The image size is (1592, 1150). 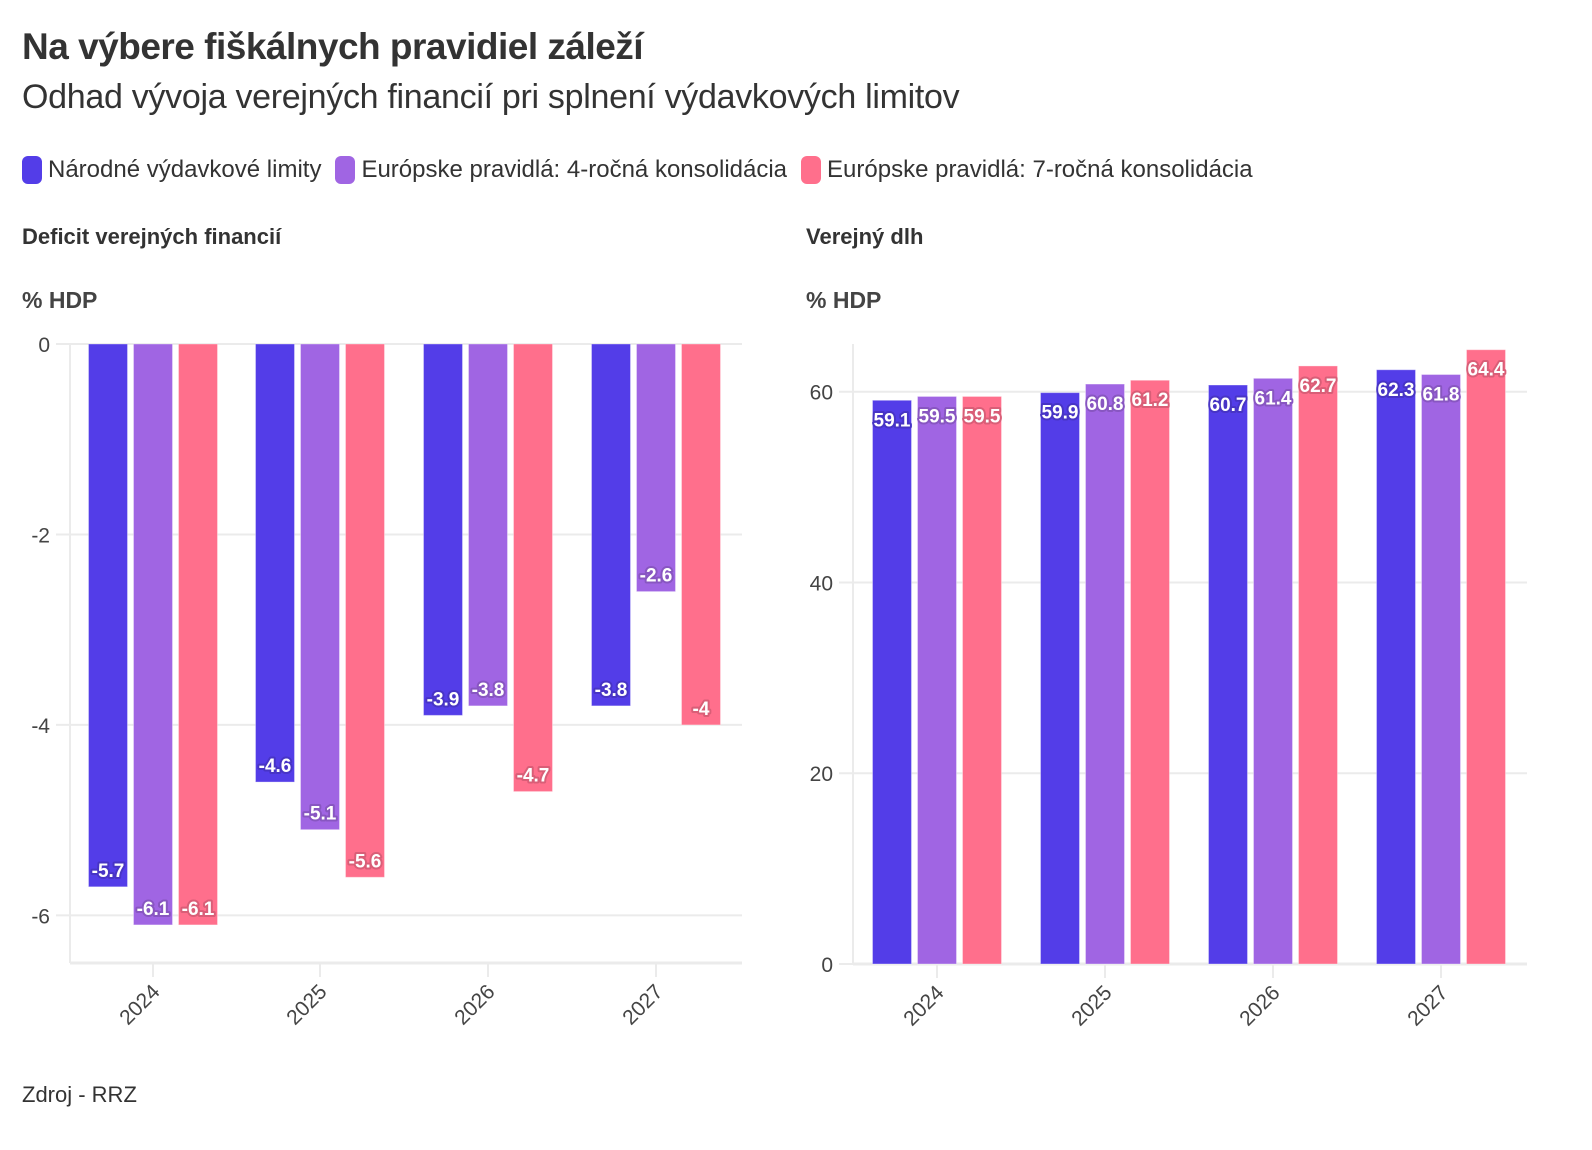 I want to click on debt-y-tick-label: 0, so click(x=827, y=965).